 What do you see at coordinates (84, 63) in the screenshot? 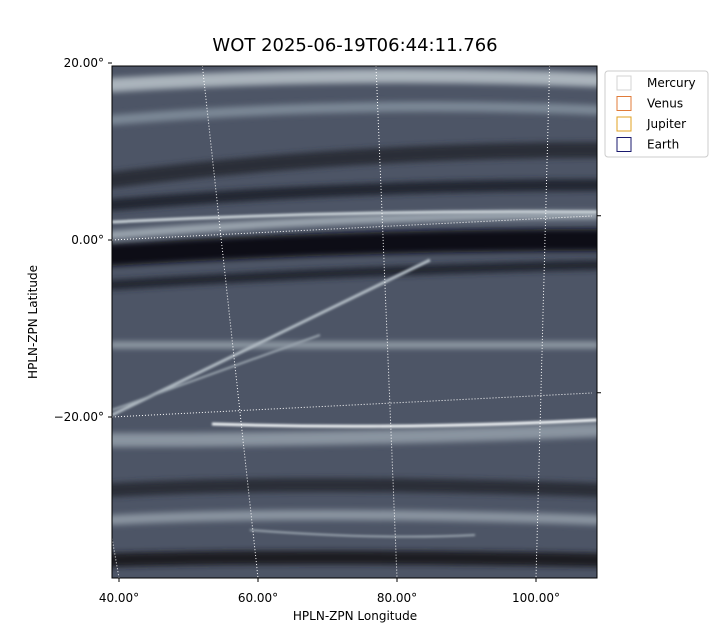
I see `y-tick-label: 20.00°` at bounding box center [84, 63].